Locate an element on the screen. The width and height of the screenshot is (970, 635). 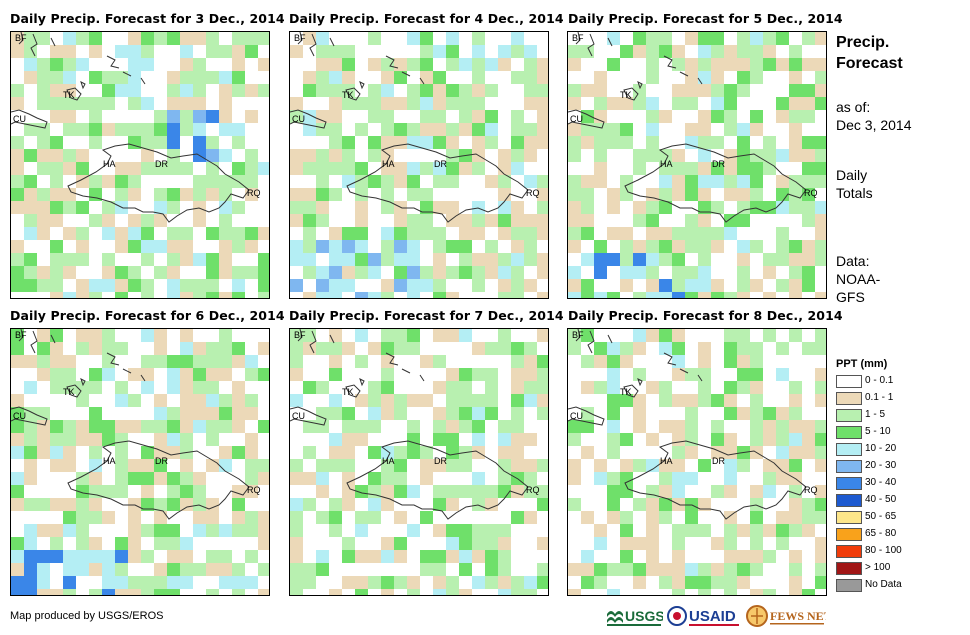
forecast-map-5: BF TK CU HA DR RQ is located at coordinates (419, 462).